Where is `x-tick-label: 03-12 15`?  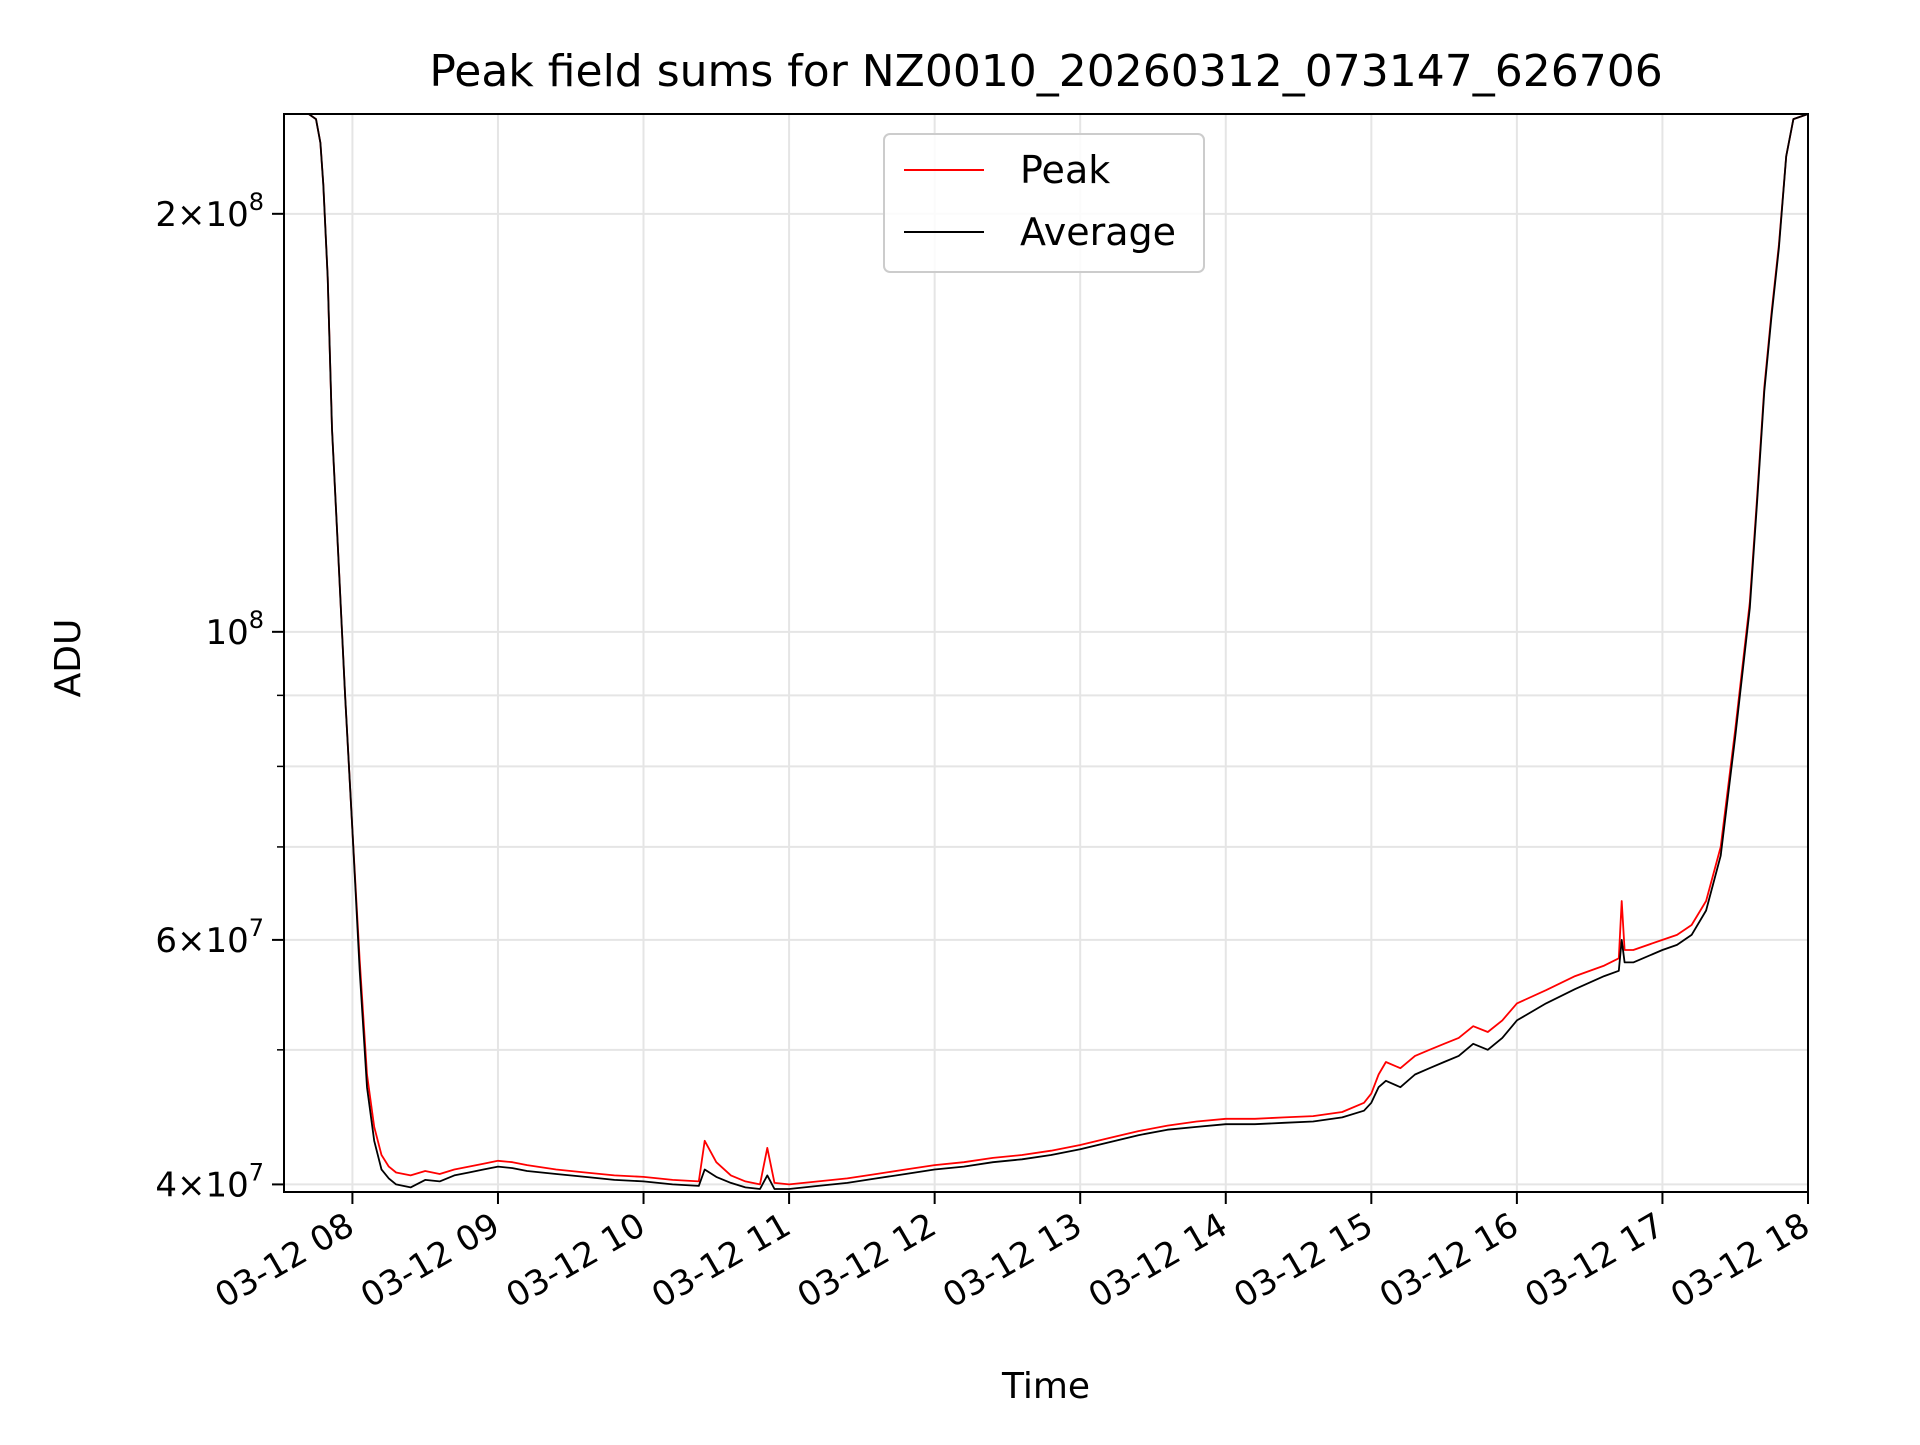
x-tick-label: 03-12 15 is located at coordinates (1303, 1260).